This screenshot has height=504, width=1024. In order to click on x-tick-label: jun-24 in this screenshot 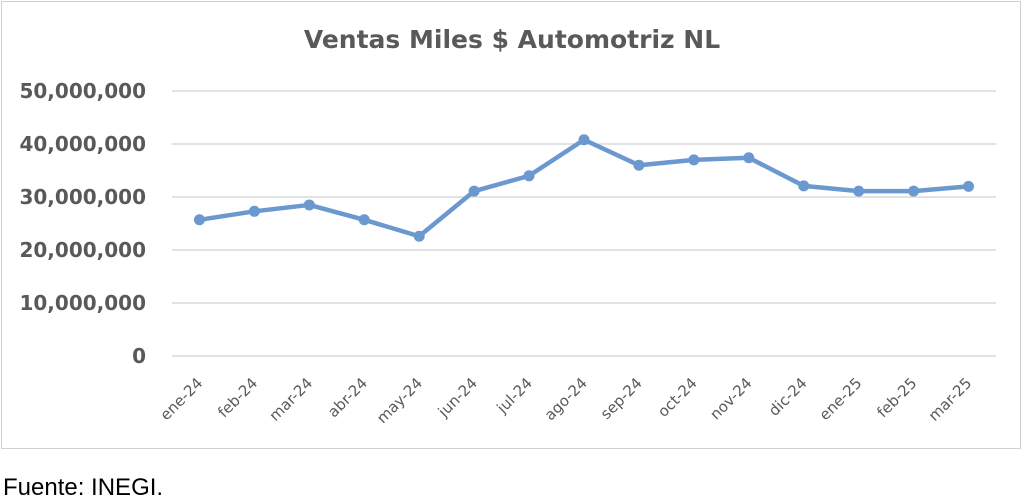, I will do `click(457, 397)`.